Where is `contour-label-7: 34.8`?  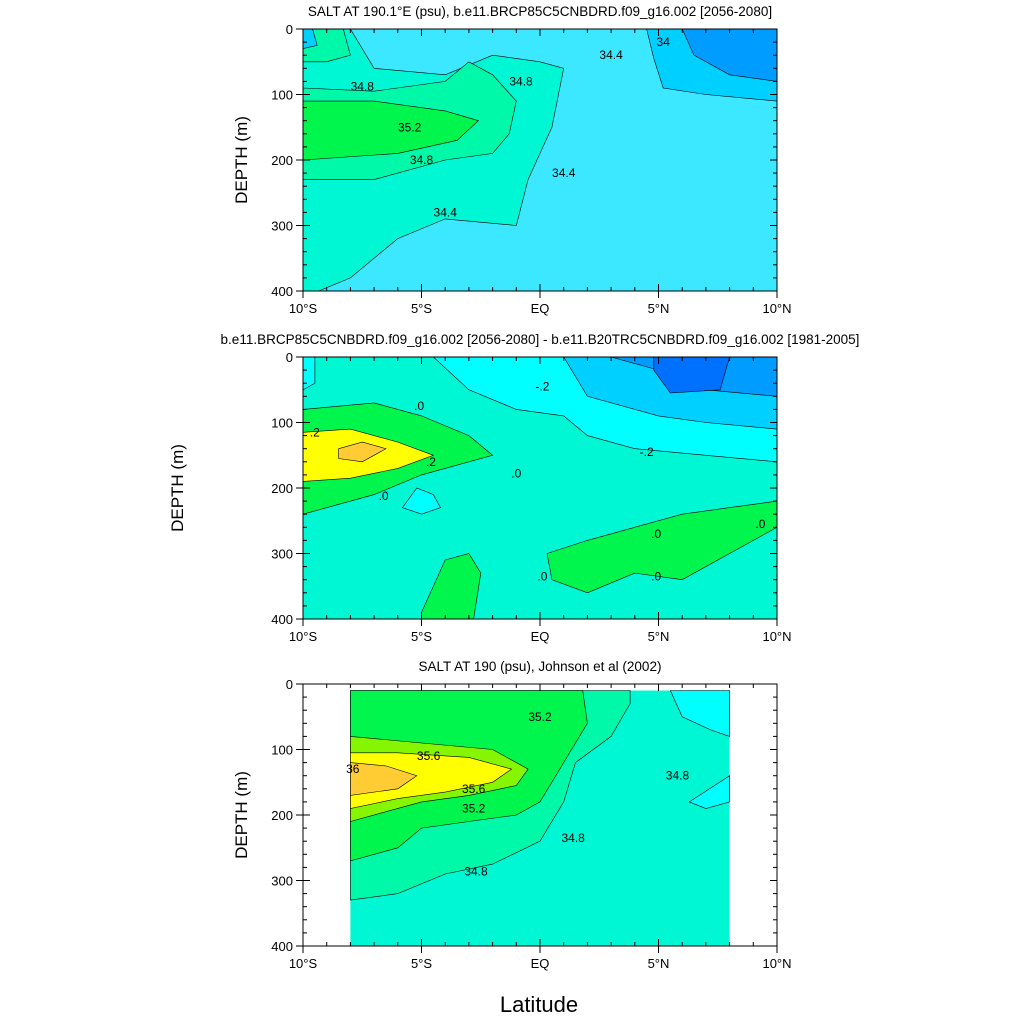 contour-label-7: 34.8 is located at coordinates (574, 838).